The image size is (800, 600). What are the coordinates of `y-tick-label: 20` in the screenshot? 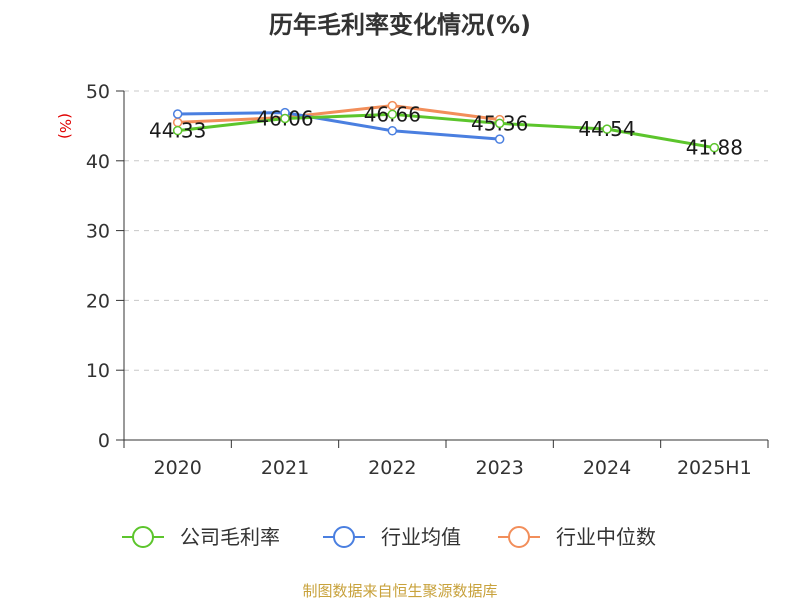 It's located at (98, 301).